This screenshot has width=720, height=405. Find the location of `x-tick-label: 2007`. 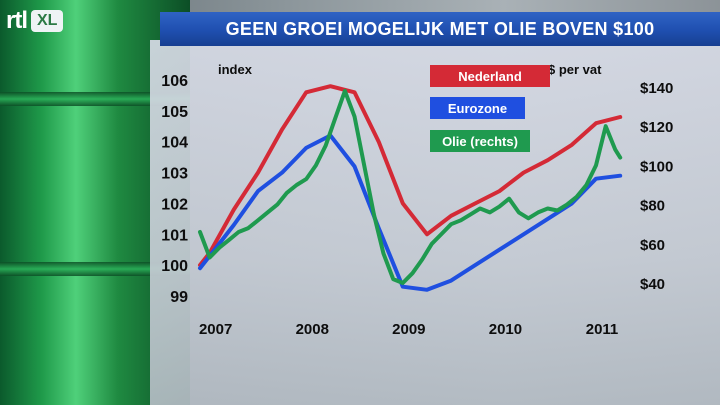

x-tick-label: 2007 is located at coordinates (215, 329).